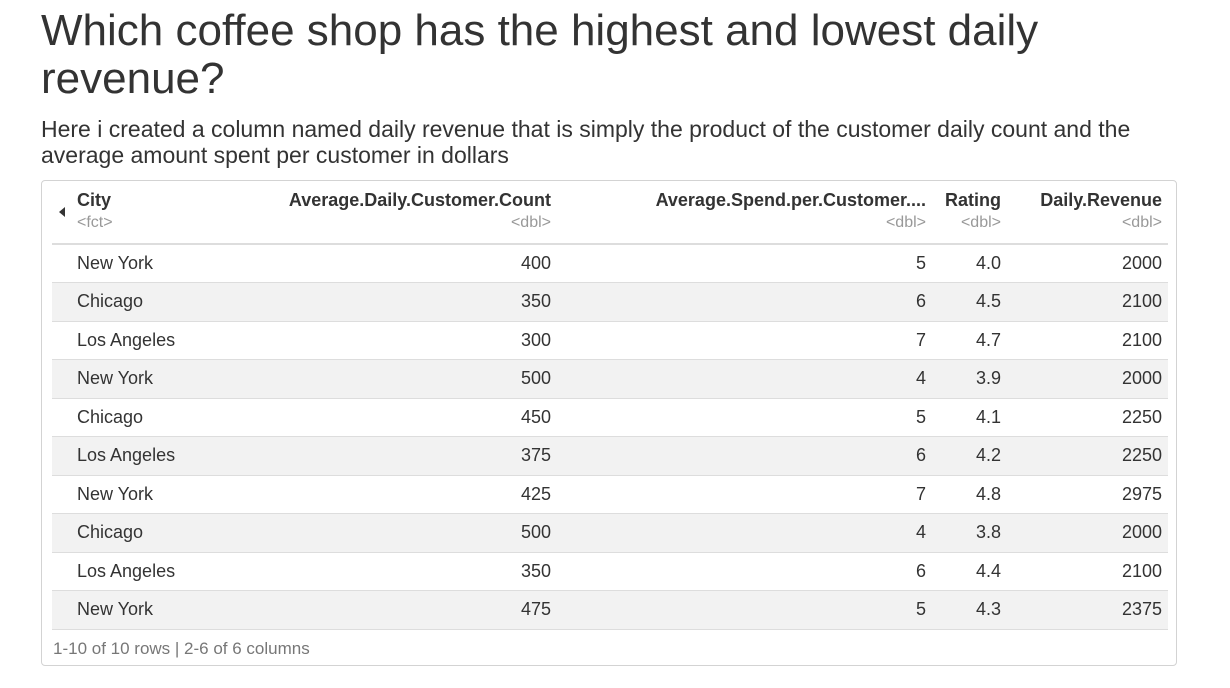 The width and height of the screenshot is (1230, 688). Describe the element at coordinates (969, 340) in the screenshot. I see `cell-rating: 4.7` at that location.